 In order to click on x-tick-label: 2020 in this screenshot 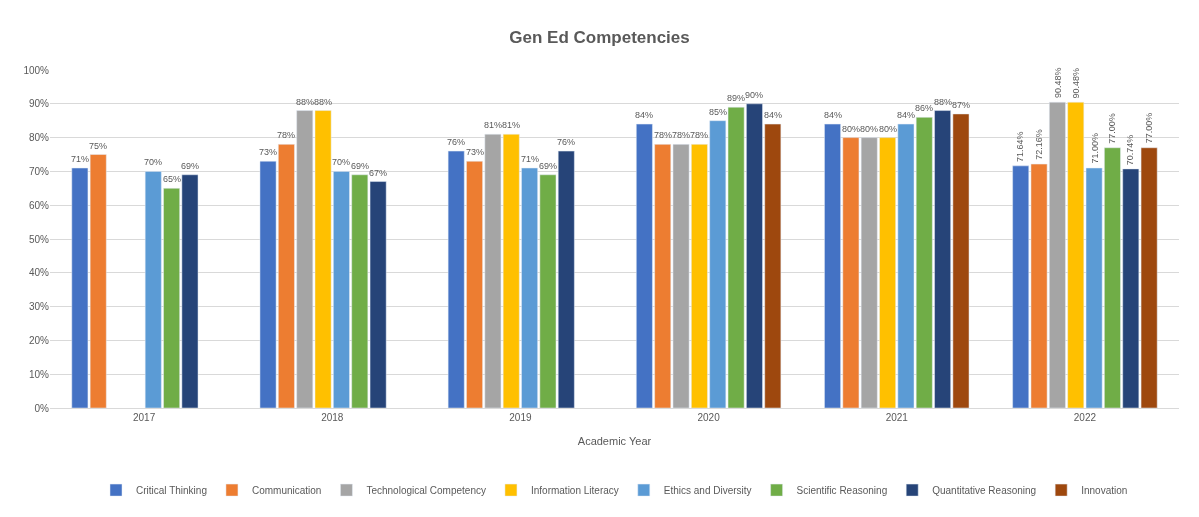, I will do `click(709, 417)`.